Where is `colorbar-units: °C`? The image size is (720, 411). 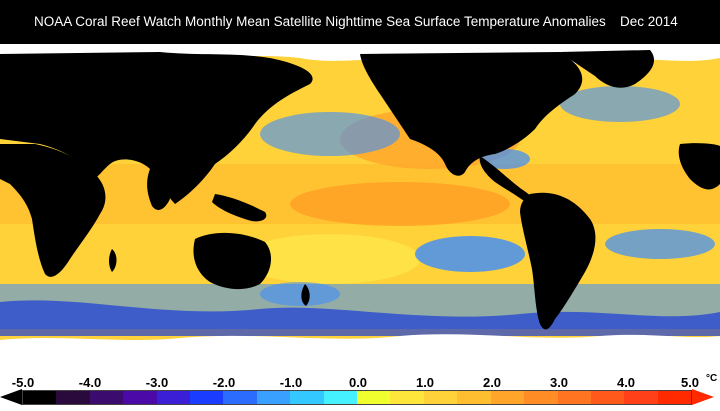
colorbar-units: °C is located at coordinates (712, 378).